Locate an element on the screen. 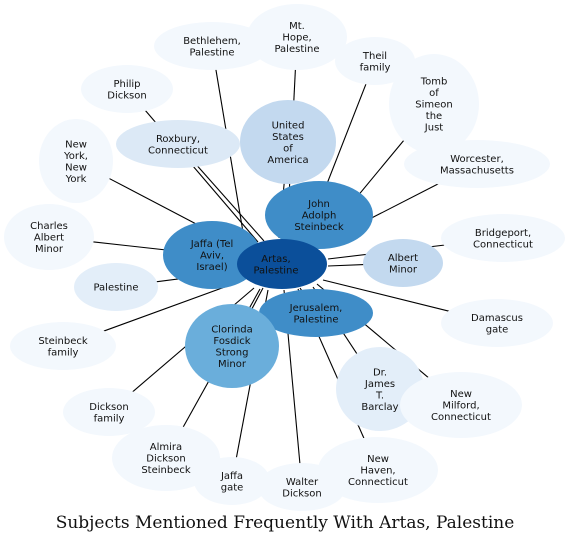 The image size is (570, 547). node-label-charles-albert: Charles Albert Minor is located at coordinates (49, 238).